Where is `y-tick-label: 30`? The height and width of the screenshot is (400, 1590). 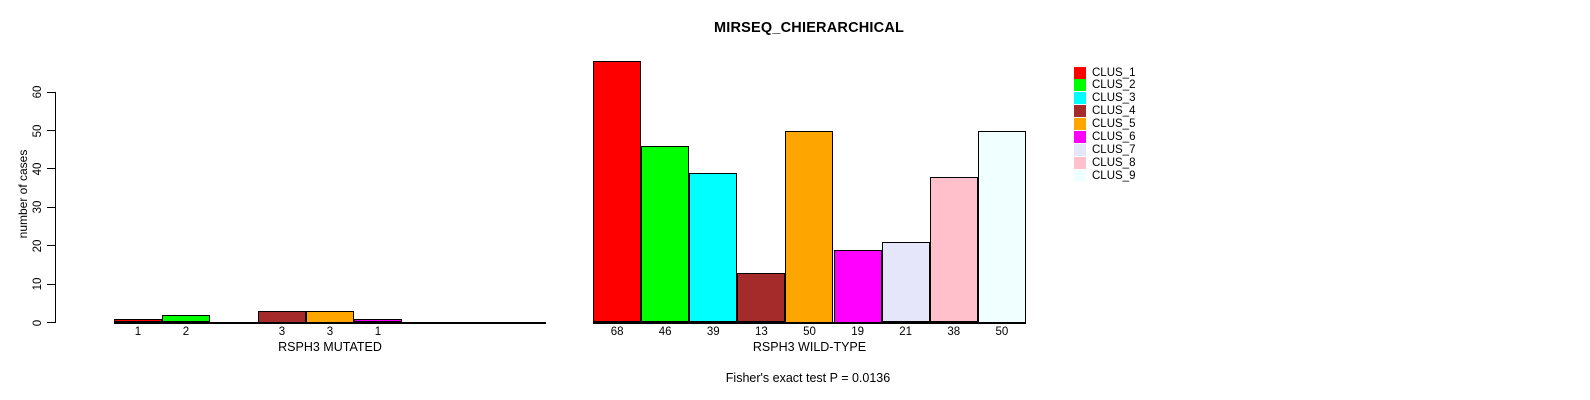
y-tick-label: 30 is located at coordinates (38, 207).